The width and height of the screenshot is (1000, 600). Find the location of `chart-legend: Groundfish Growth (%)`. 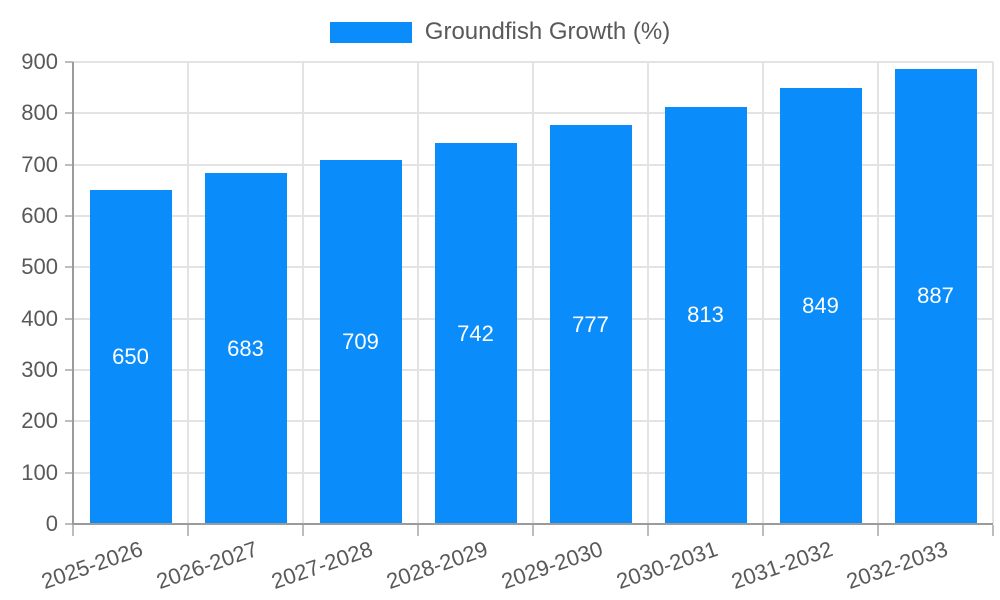

chart-legend: Groundfish Growth (%) is located at coordinates (500, 32).